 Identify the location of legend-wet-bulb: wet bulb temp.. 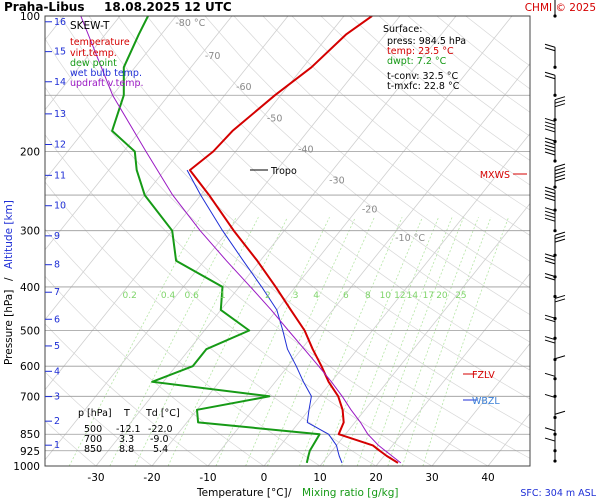
(106, 73).